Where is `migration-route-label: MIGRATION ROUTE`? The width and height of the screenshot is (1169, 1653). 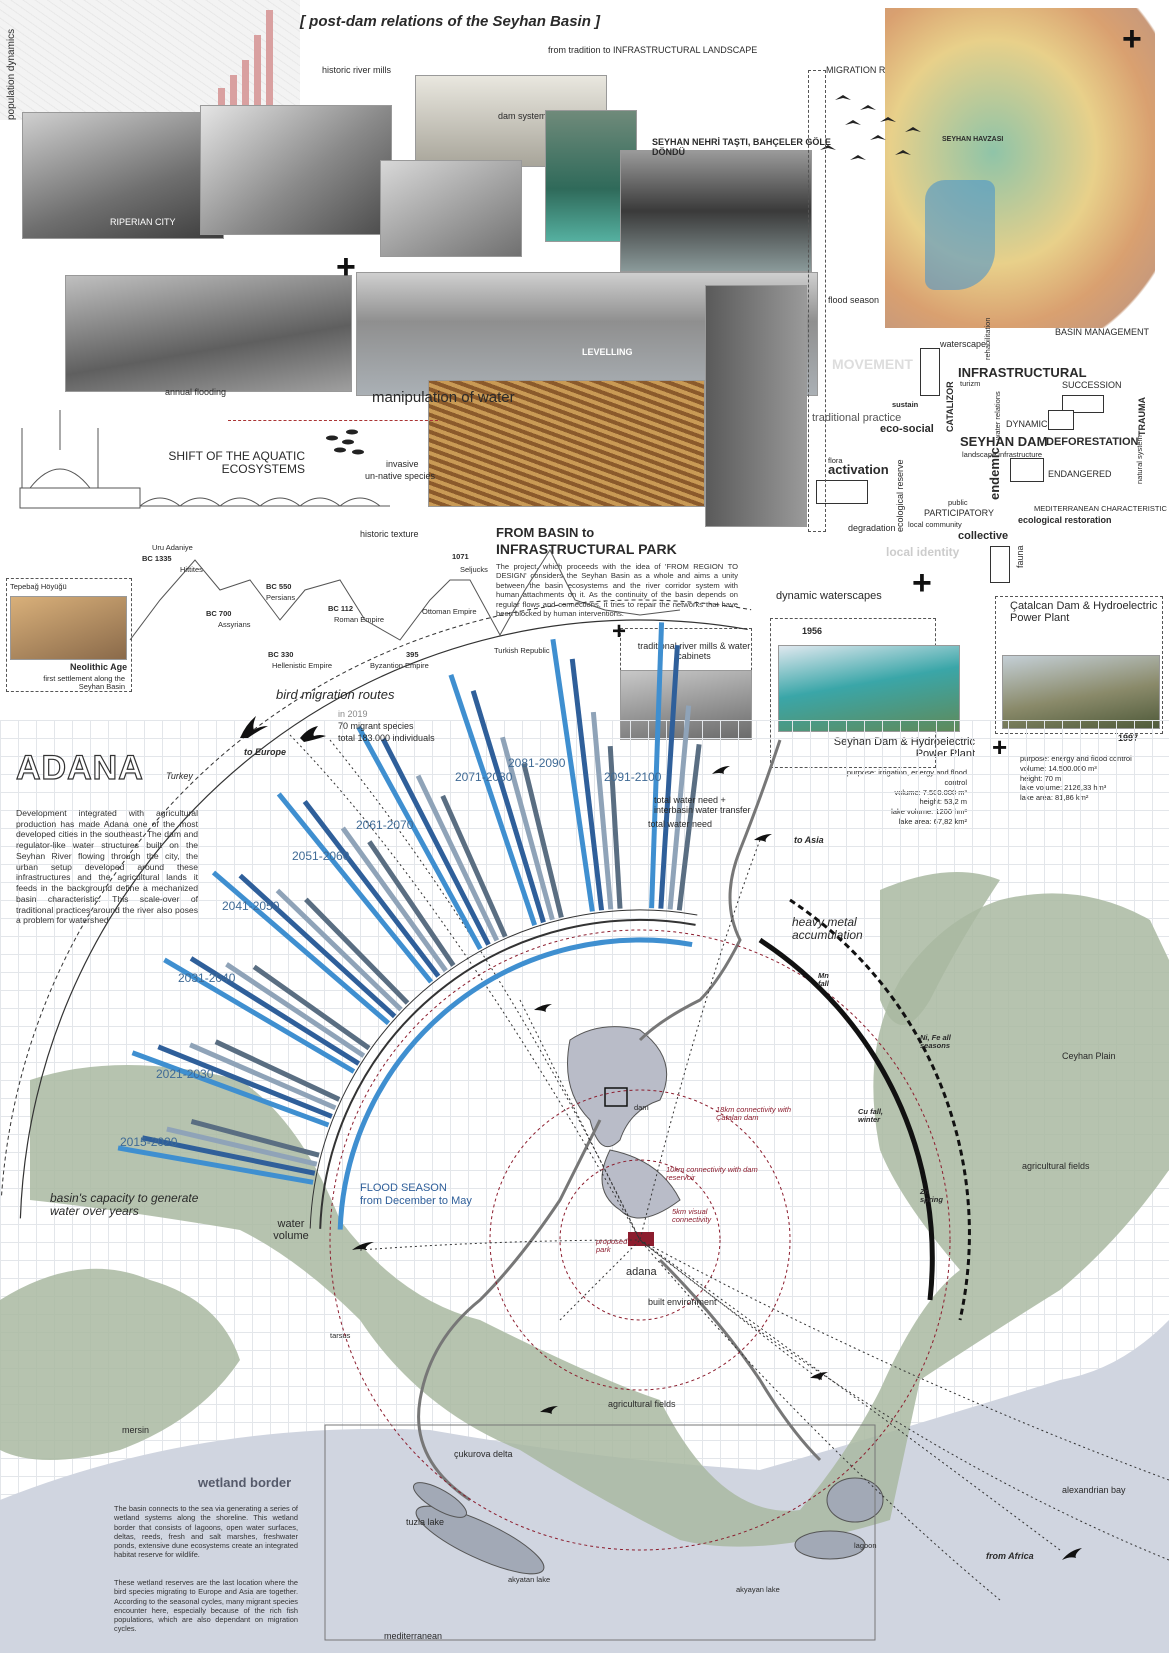 migration-route-label: MIGRATION ROUTE is located at coordinates (868, 70).